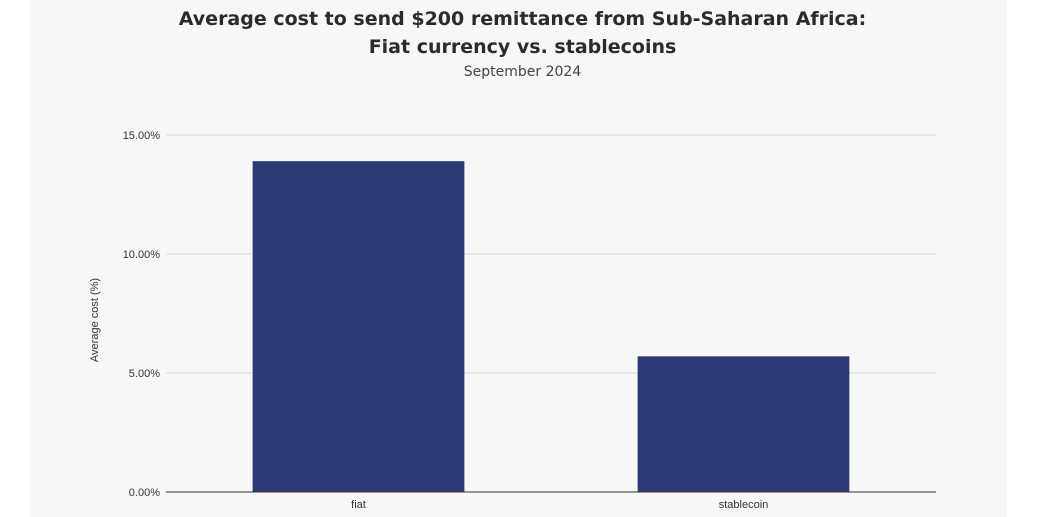  What do you see at coordinates (358, 505) in the screenshot?
I see `x-tick-label: fiat` at bounding box center [358, 505].